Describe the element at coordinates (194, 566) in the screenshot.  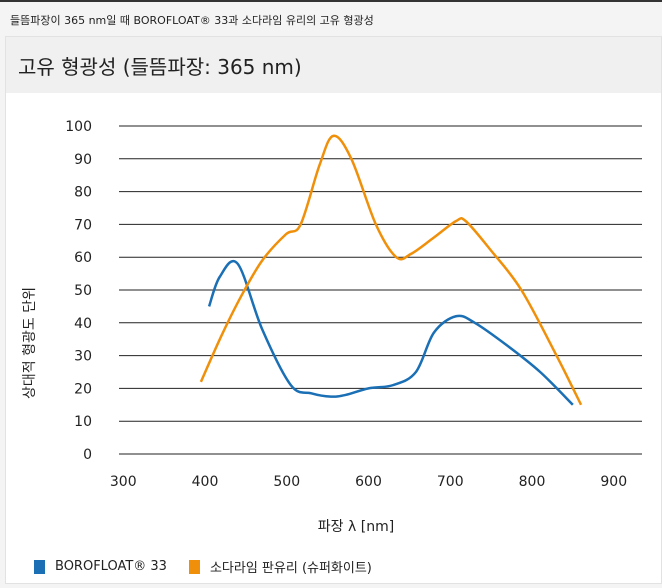
I see `legend-swatch-sodalime` at that location.